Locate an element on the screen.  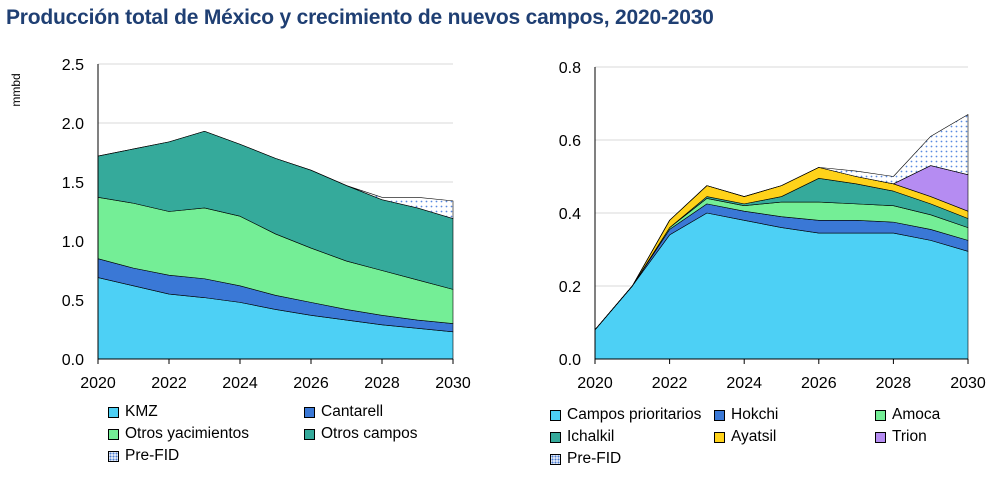
right-legend-item-pre-fid: Pre-FID is located at coordinates (585, 459).